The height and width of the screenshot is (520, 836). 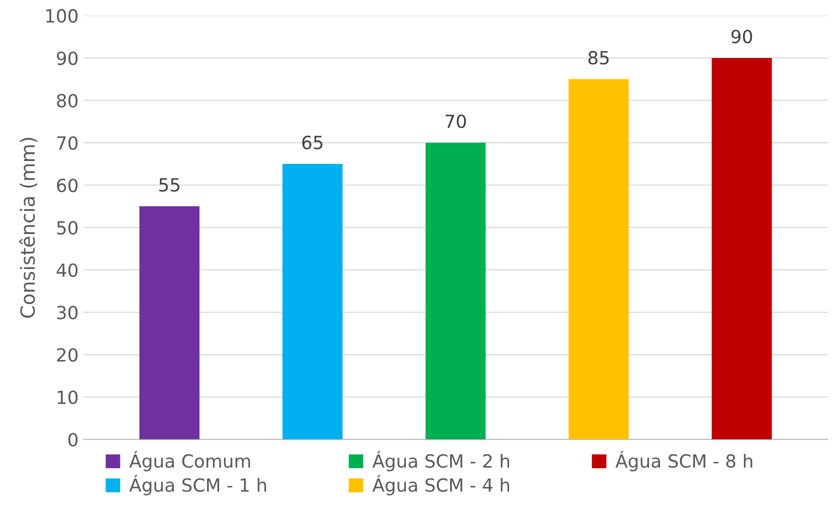 I want to click on y-tick-label: 10, so click(x=68, y=397).